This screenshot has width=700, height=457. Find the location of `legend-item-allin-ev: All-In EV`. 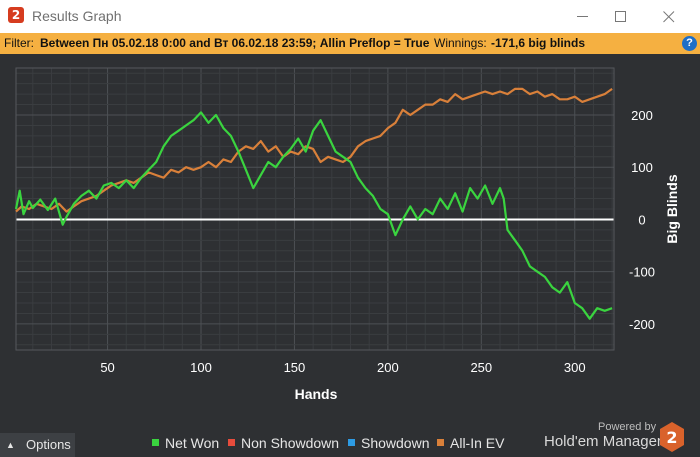

legend-item-allin-ev: All-In EV is located at coordinates (470, 443).